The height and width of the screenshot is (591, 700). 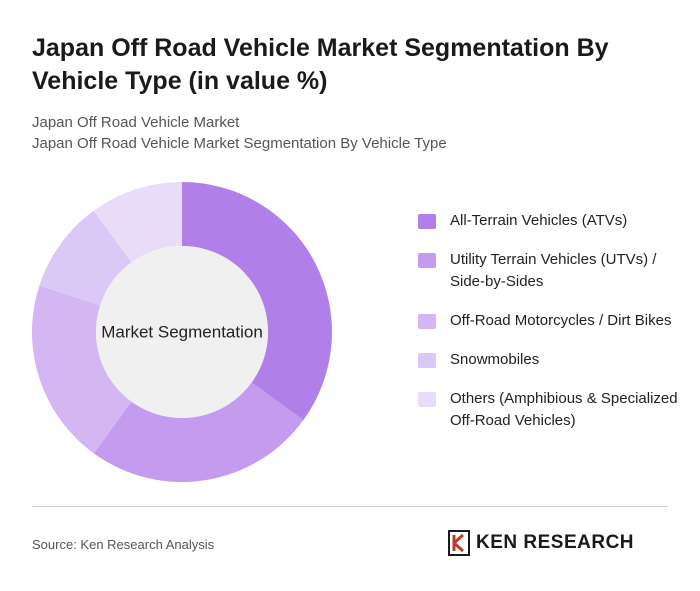 I want to click on icon-frame, so click(x=459, y=543).